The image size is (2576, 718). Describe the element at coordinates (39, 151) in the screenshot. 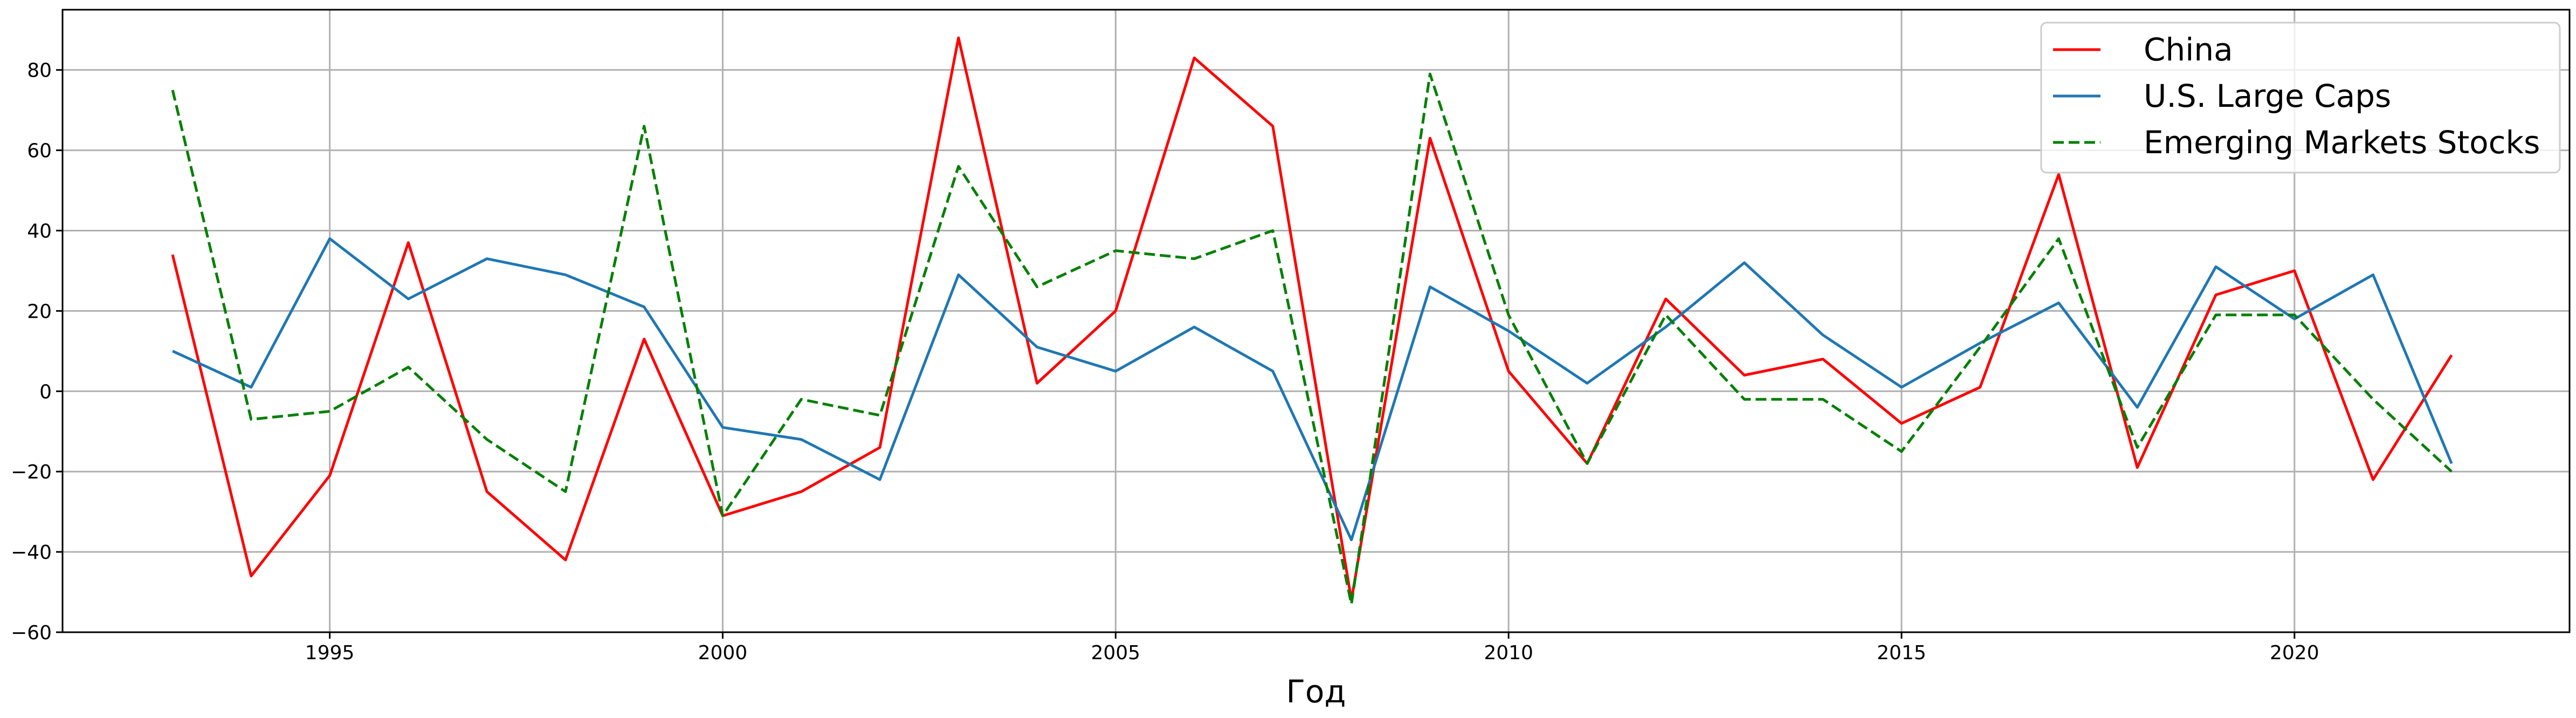

I see `y-tick-label: 60` at that location.